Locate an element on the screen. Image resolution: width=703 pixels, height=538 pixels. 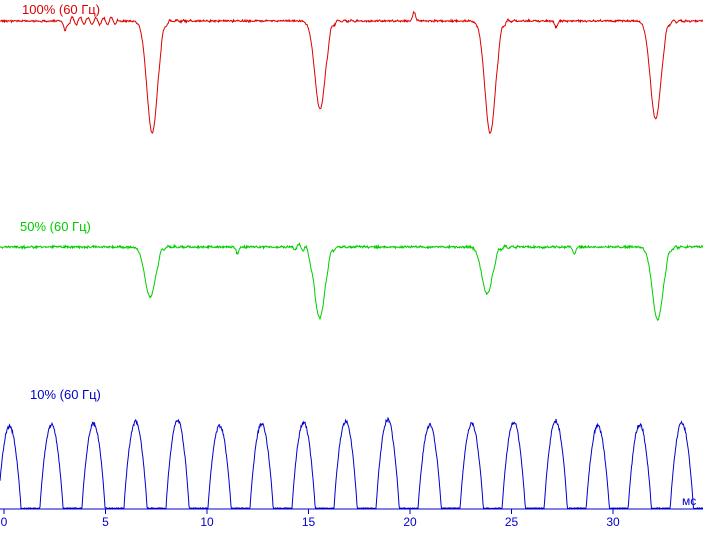
series-label-50pct: 50% (60 Гц) is located at coordinates (55, 226).